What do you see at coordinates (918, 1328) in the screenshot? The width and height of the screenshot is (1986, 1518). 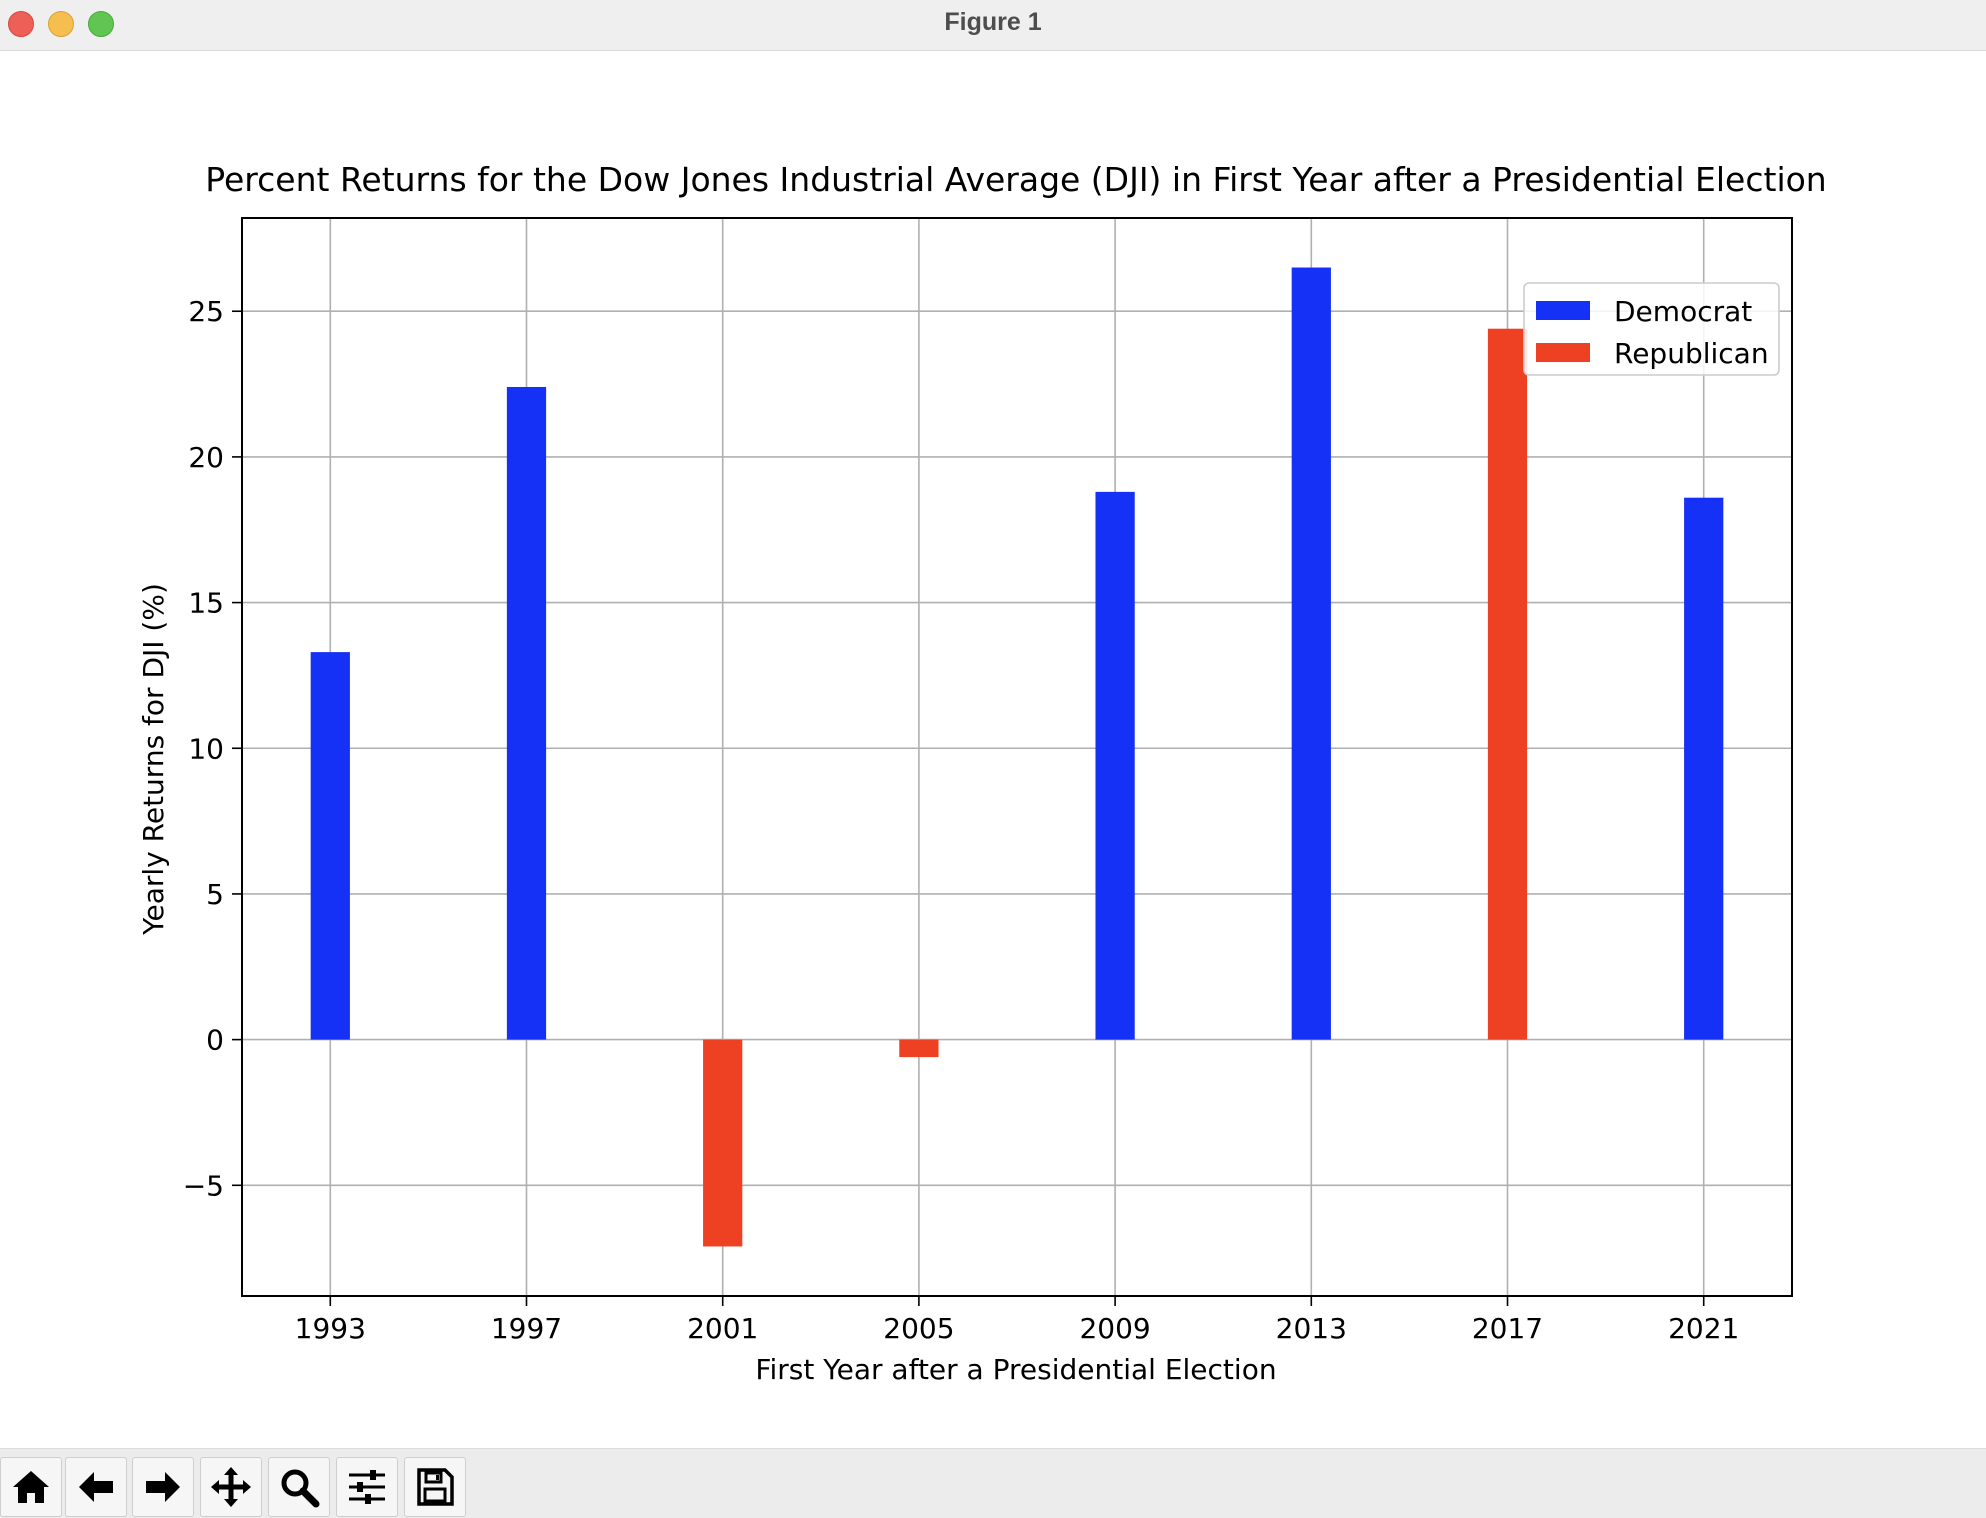 I see `x-tick-label: 2005` at bounding box center [918, 1328].